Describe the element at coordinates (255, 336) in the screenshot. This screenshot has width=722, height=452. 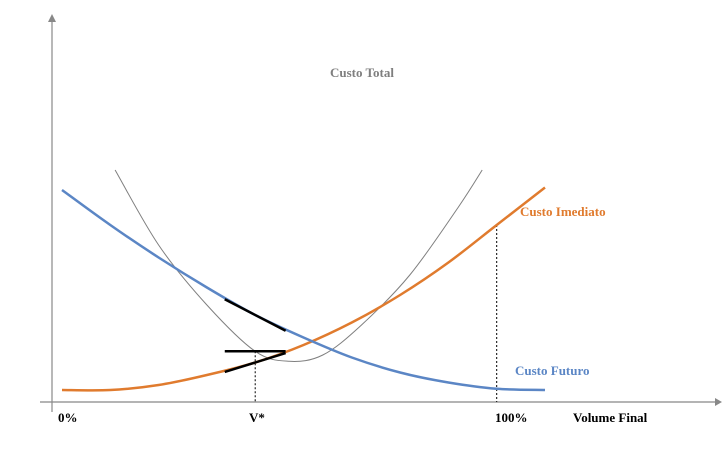
I see `tangent-marks` at that location.